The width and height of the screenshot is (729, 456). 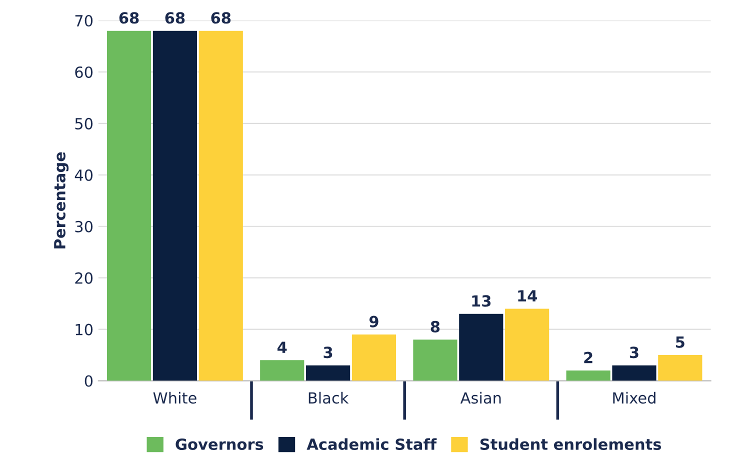 What do you see at coordinates (571, 444) in the screenshot?
I see `legend-label: Student enrolements` at bounding box center [571, 444].